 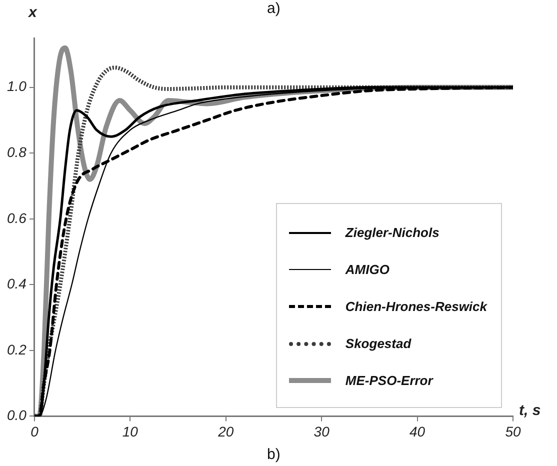 I want to click on x-tick-label: 10, so click(x=130, y=431).